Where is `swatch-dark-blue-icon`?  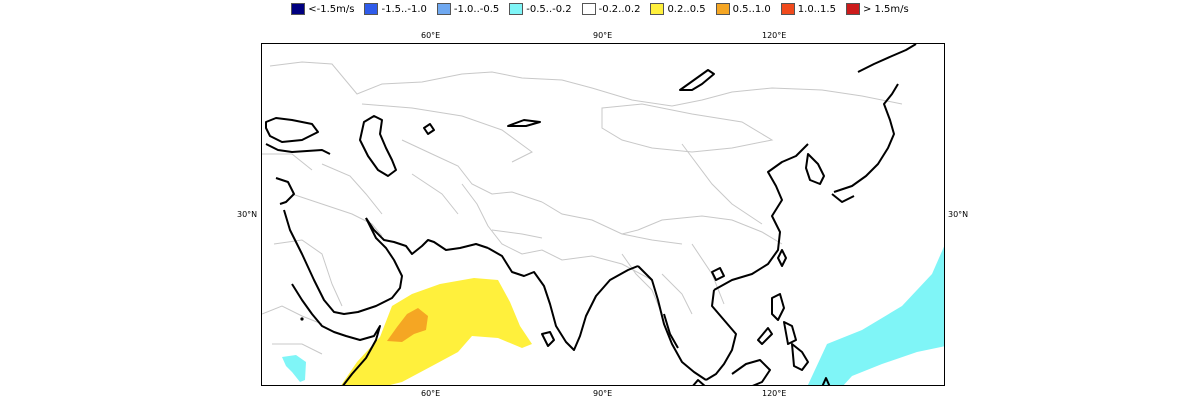 swatch-dark-blue-icon is located at coordinates (298, 9).